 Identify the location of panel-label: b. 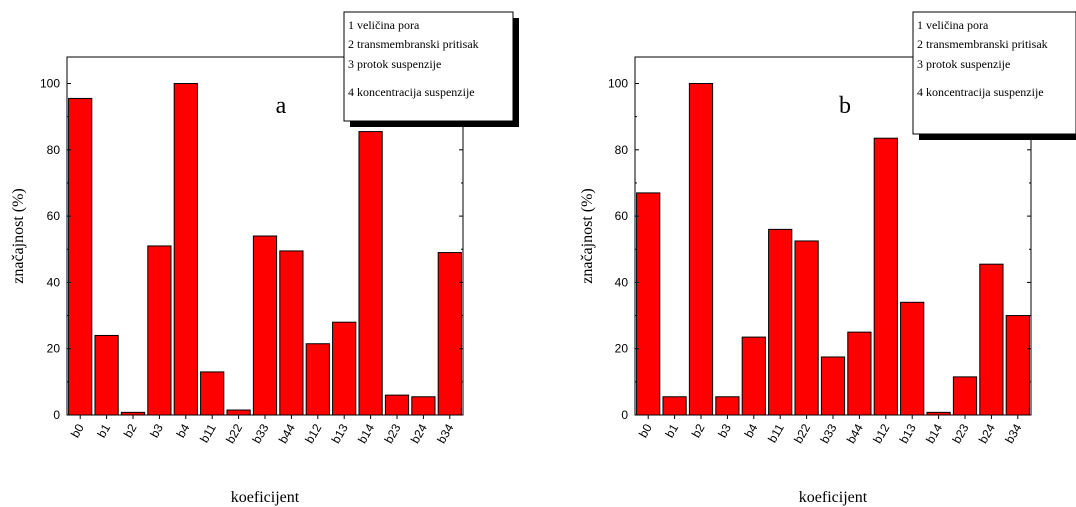
(845, 106).